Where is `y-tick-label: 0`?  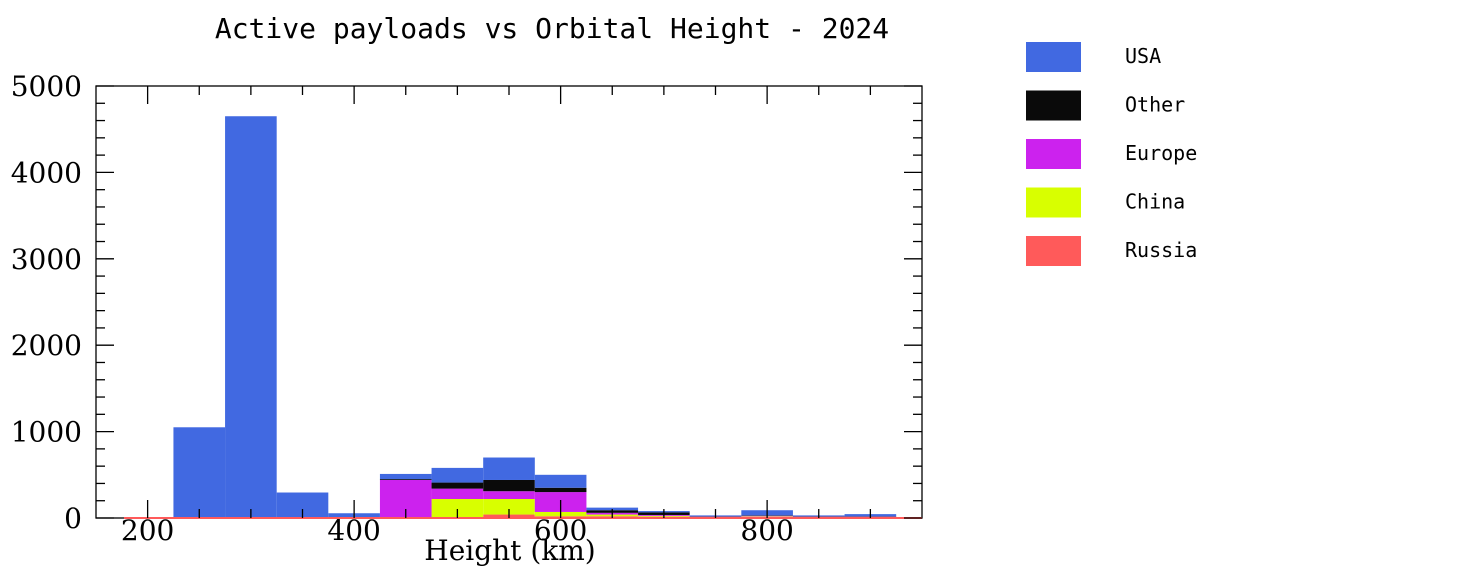
y-tick-label: 0 is located at coordinates (73, 518).